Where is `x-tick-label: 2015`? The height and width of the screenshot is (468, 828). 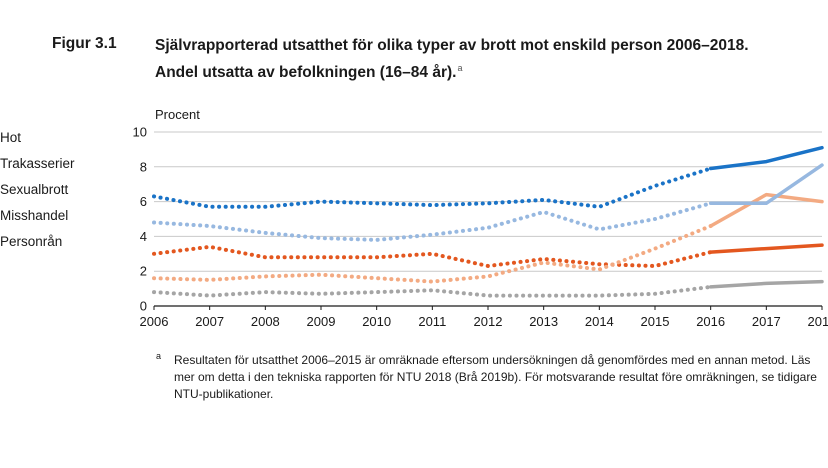 x-tick-label: 2015 is located at coordinates (655, 321).